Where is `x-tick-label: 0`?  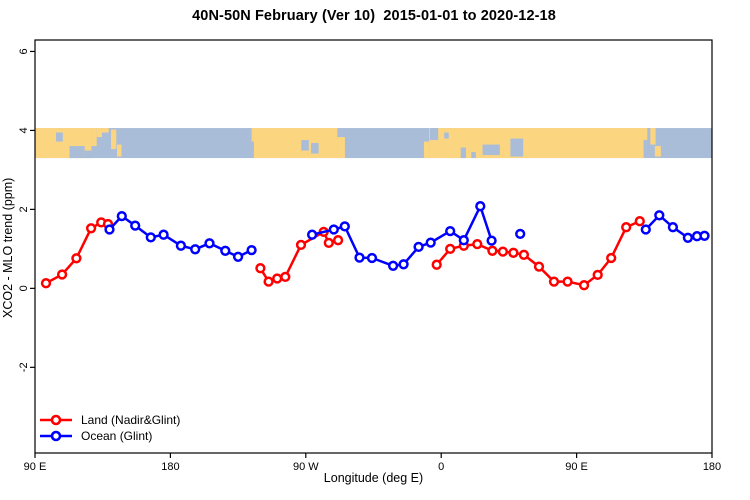 x-tick-label: 0 is located at coordinates (441, 467).